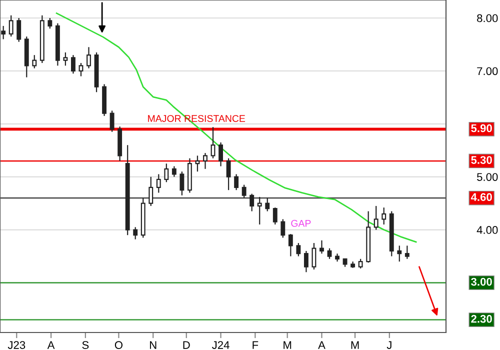 This screenshot has height=350, width=500. Describe the element at coordinates (481, 318) in the screenshot. I see `ref-line-label: 2.30` at that location.